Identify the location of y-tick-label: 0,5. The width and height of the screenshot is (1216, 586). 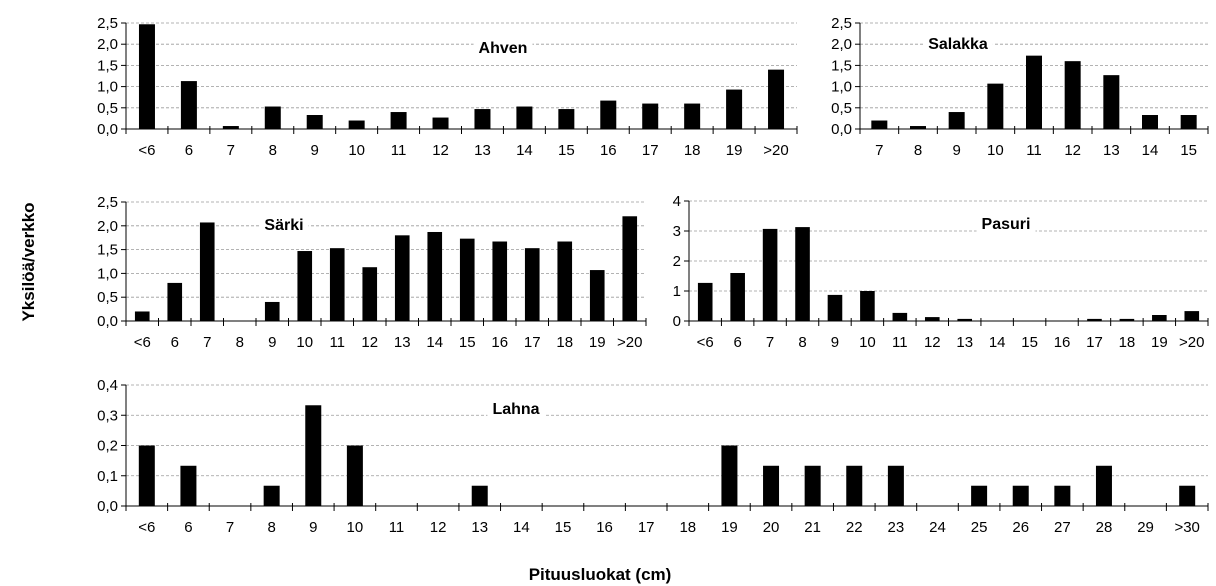
(107, 297).